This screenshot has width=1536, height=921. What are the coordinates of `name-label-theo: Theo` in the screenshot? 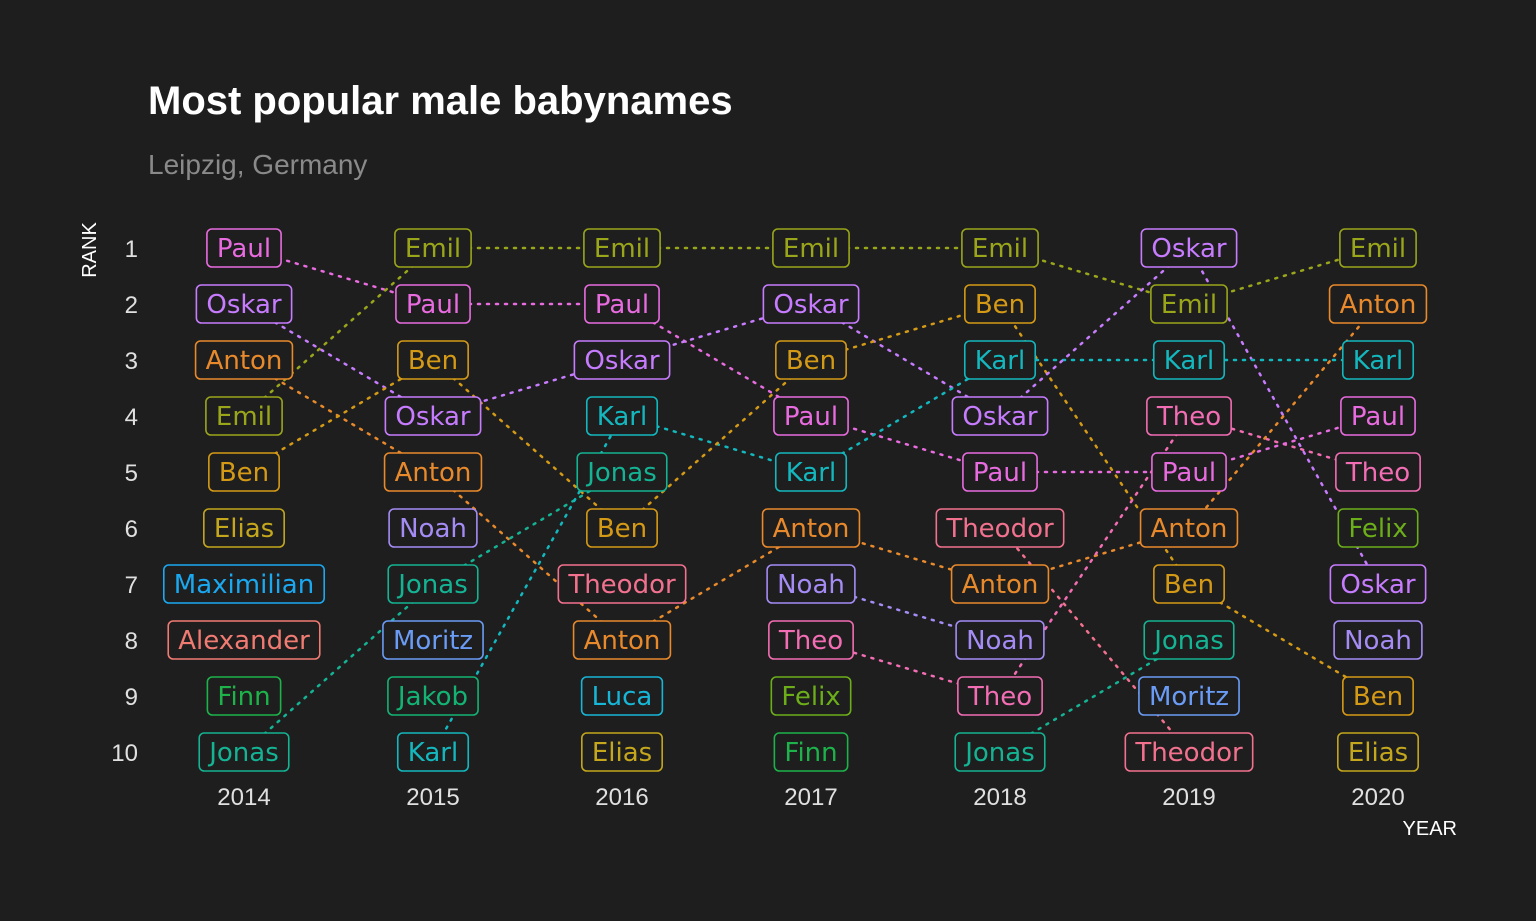 It's located at (1189, 416).